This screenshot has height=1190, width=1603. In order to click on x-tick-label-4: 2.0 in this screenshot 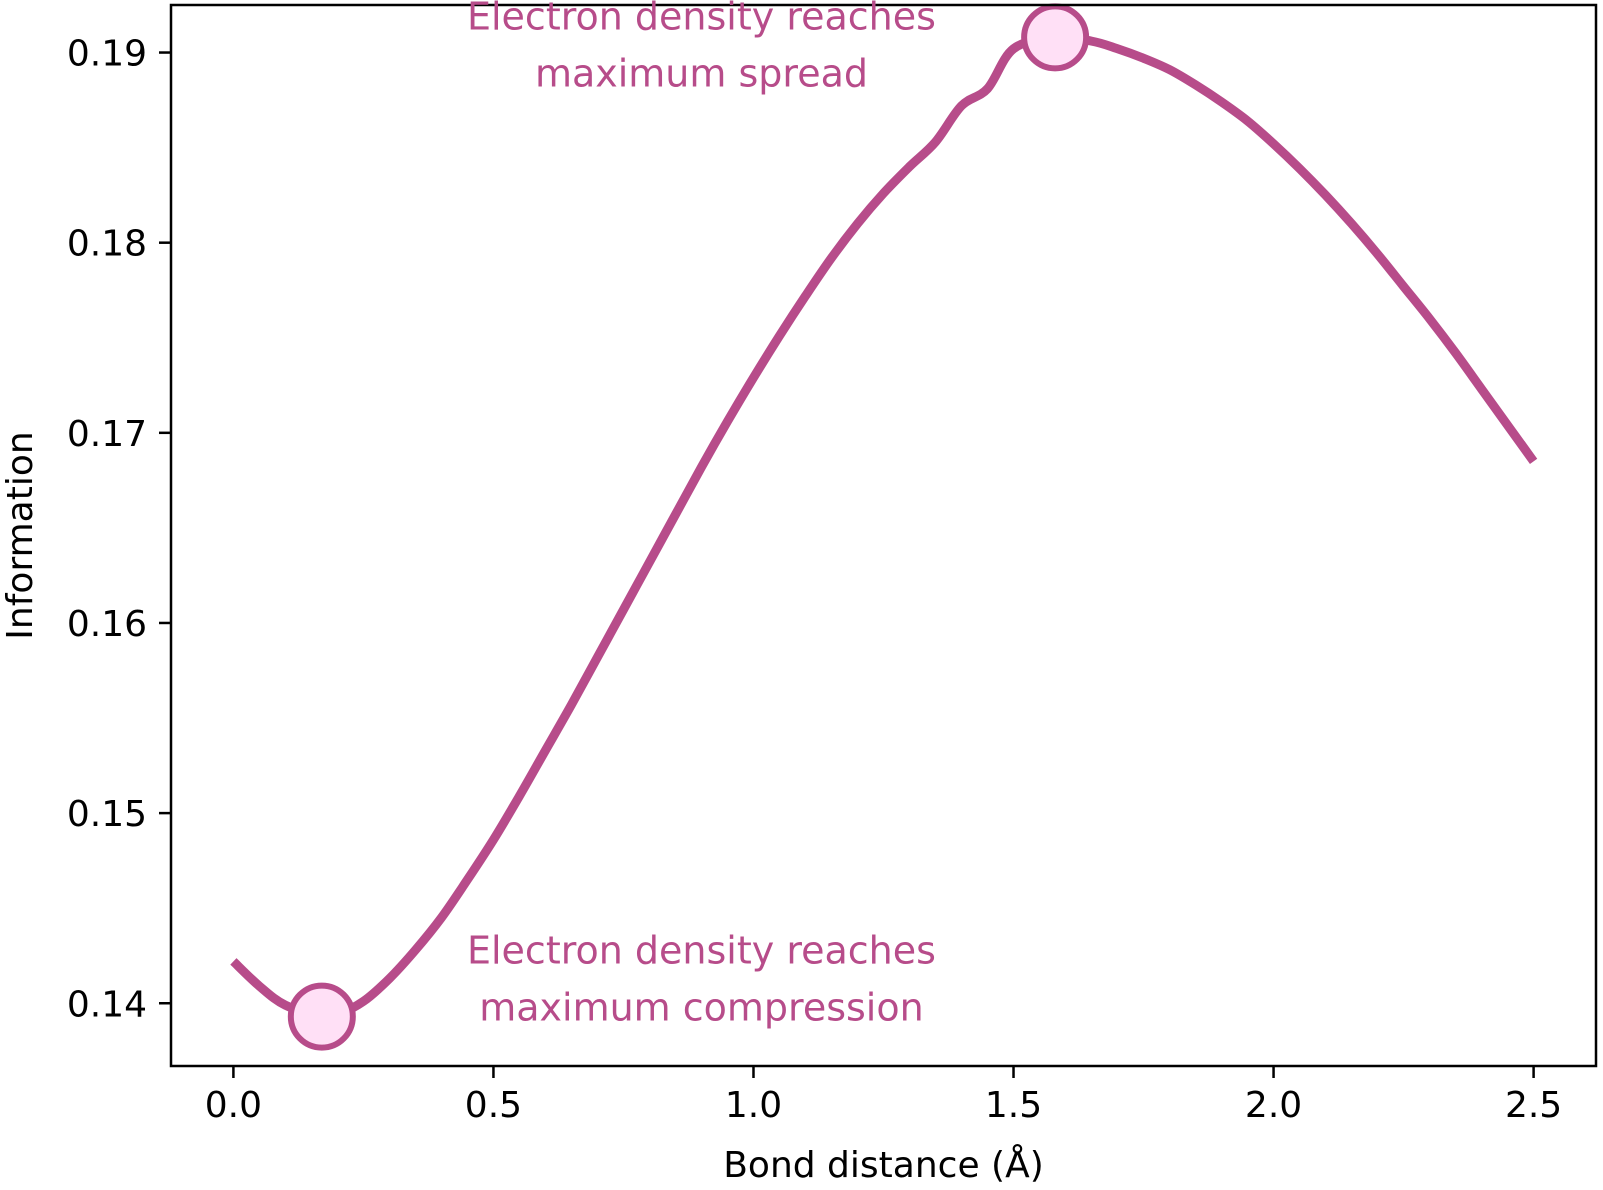, I will do `click(1273, 1105)`.